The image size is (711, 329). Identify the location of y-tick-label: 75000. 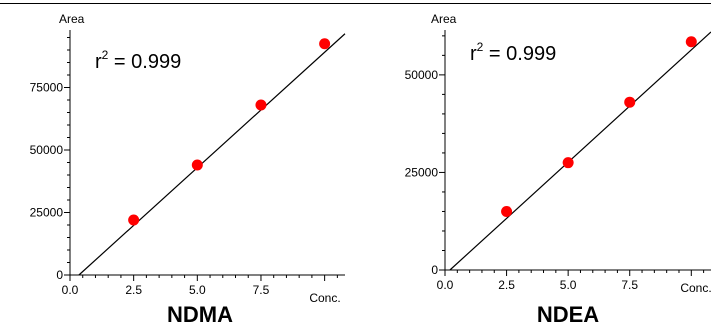
(47, 88).